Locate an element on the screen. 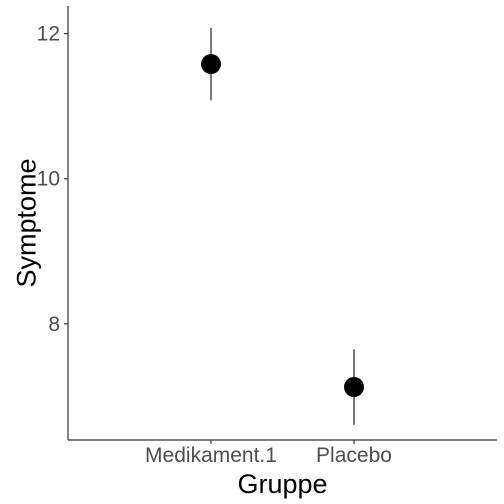 This screenshot has width=504, height=504. y-axis-title: Symptome is located at coordinates (26, 222).